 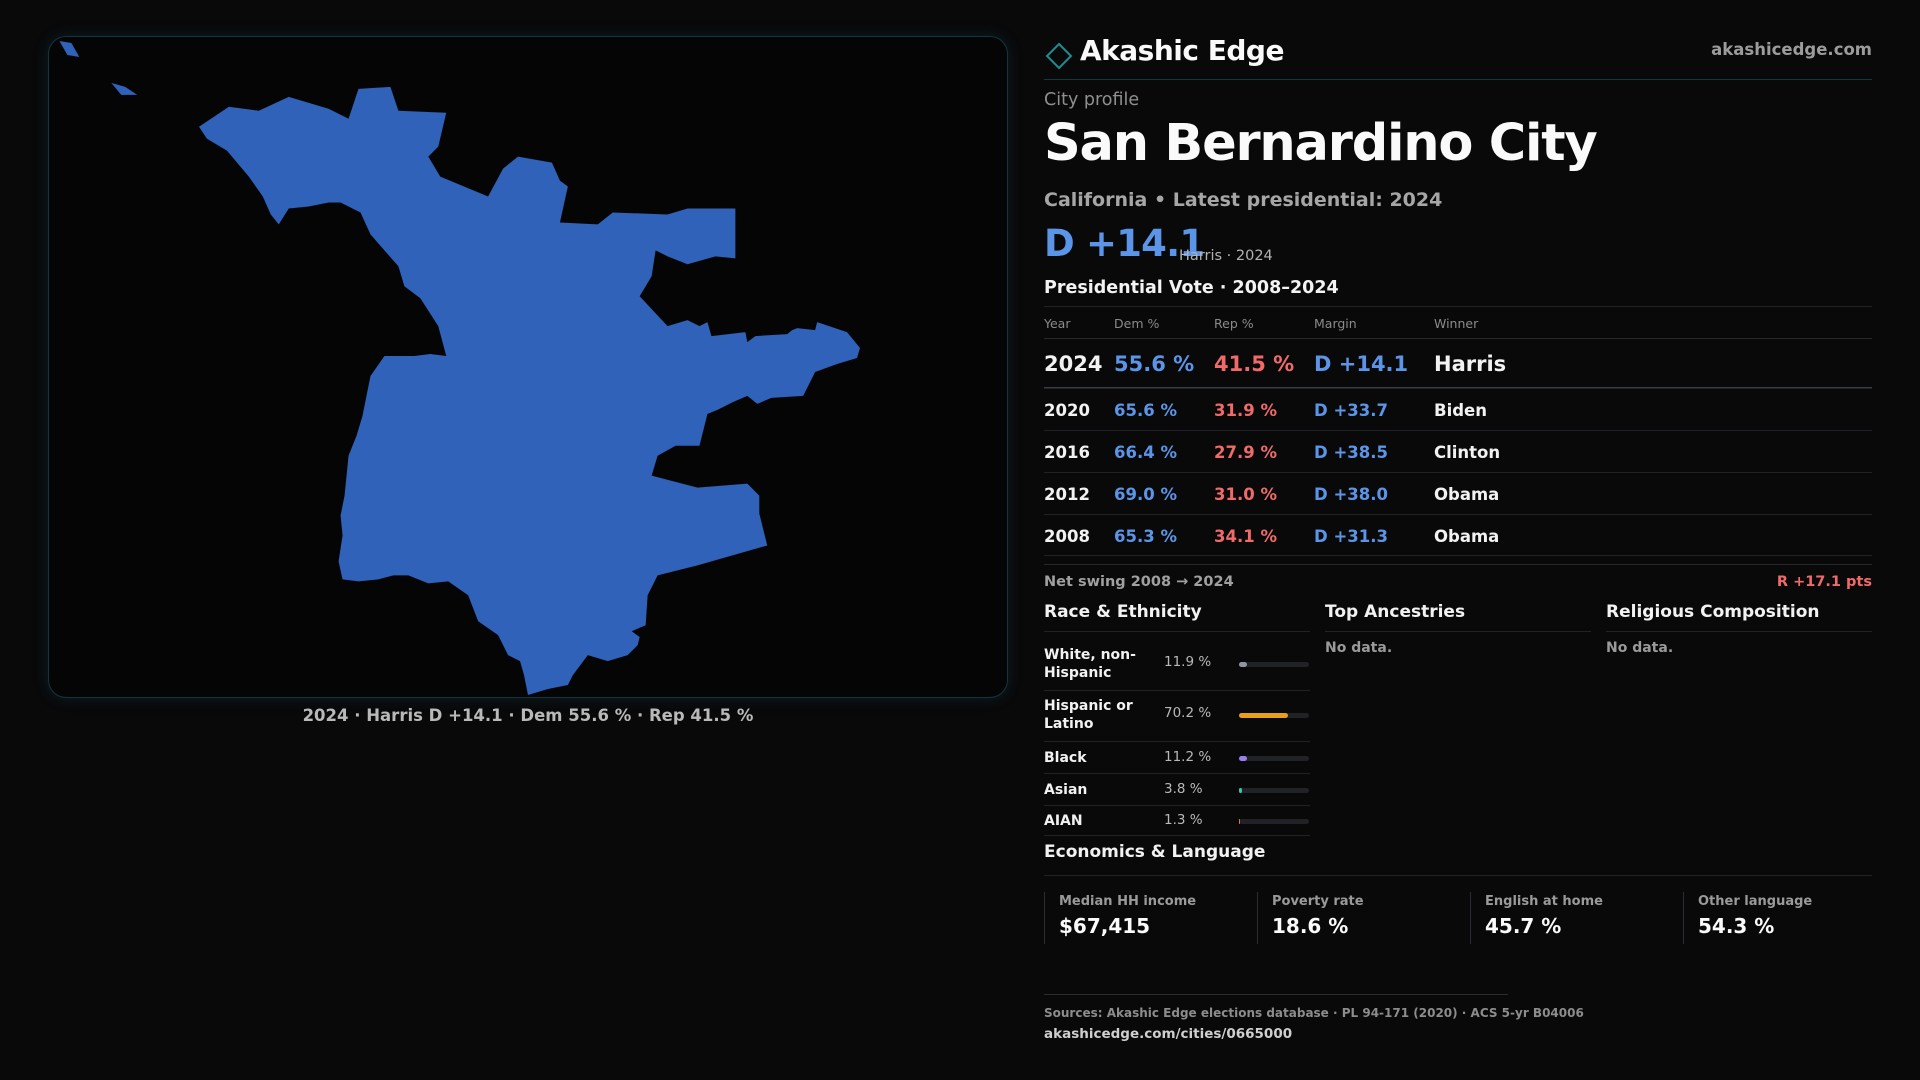 What do you see at coordinates (1736, 926) in the screenshot?
I see `econ-value: 54.3 %` at bounding box center [1736, 926].